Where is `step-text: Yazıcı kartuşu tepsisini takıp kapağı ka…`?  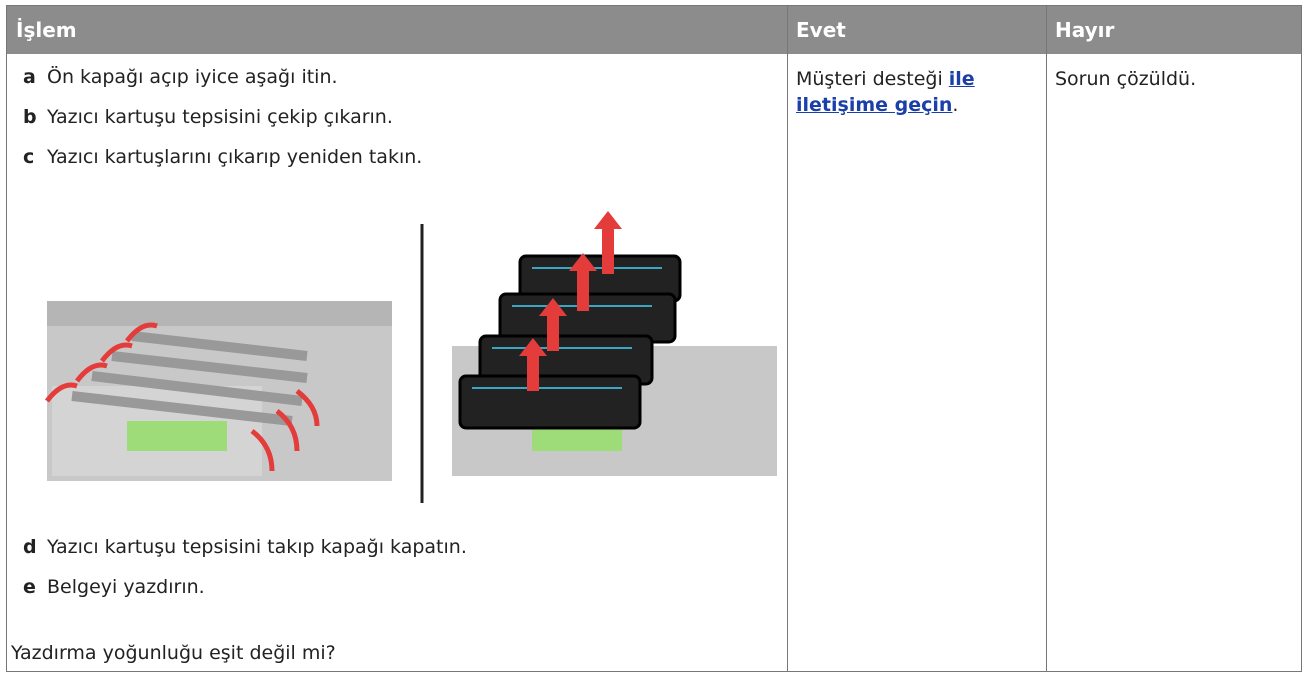
step-text: Yazıcı kartuşu tepsisini takıp kapağı ka… is located at coordinates (257, 547).